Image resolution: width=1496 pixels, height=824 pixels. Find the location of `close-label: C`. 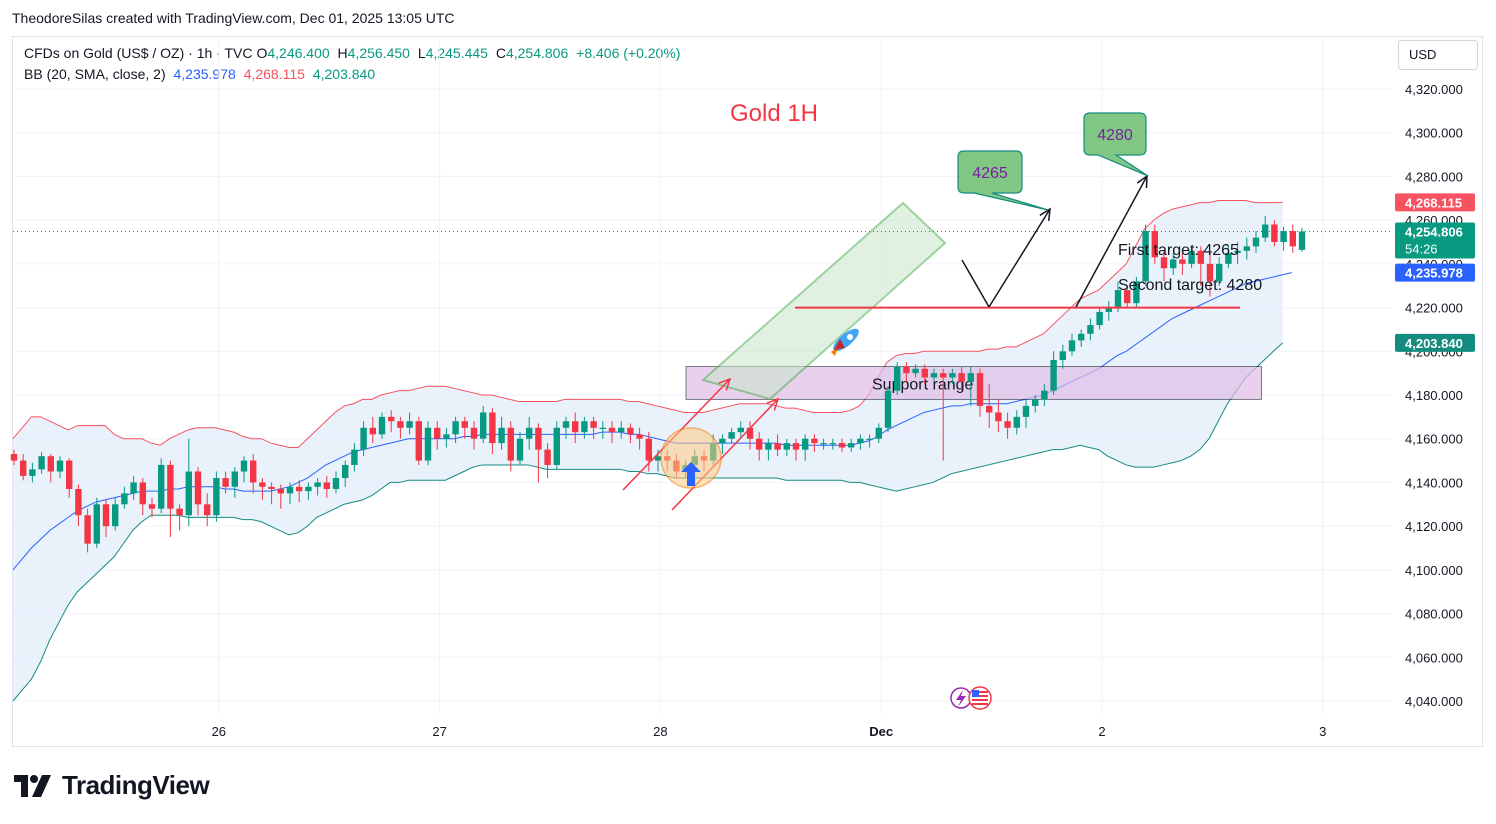

close-label: C is located at coordinates (500, 53).